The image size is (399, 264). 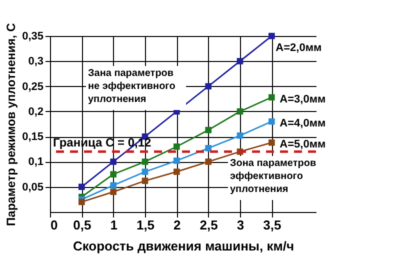 I want to click on series-label: А=2,0мм, so click(x=299, y=48).